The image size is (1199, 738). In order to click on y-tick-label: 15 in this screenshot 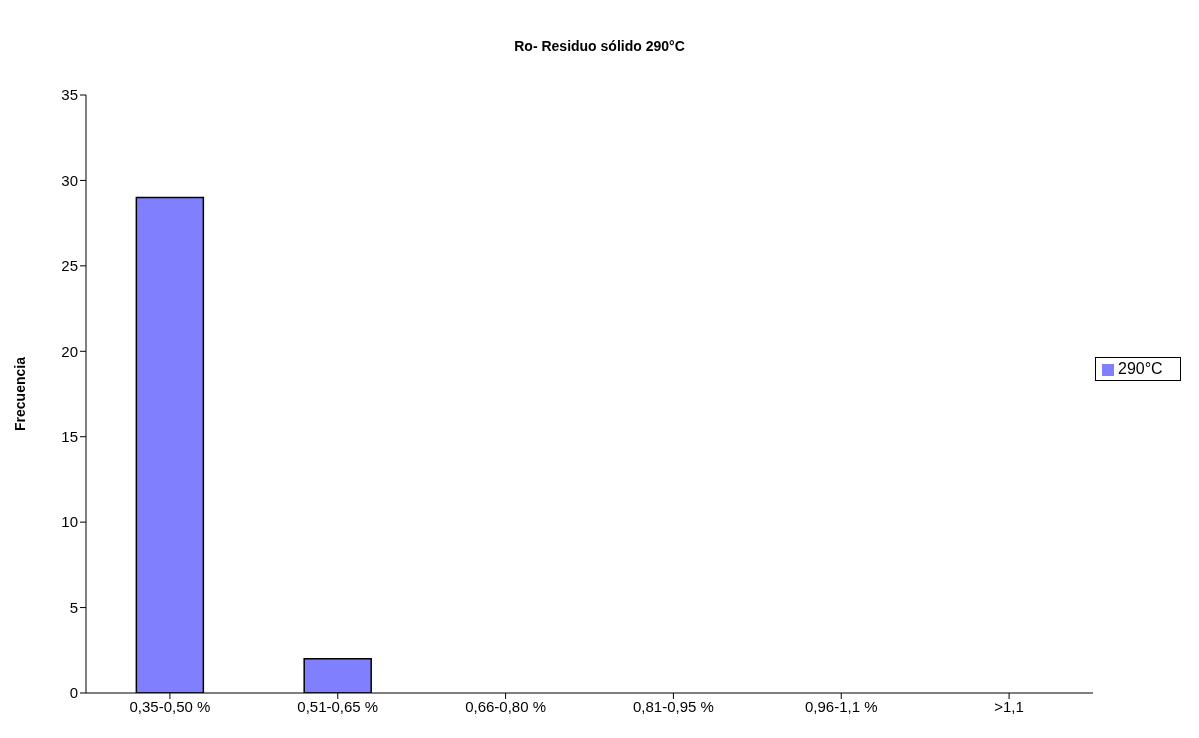, I will do `click(69, 437)`.